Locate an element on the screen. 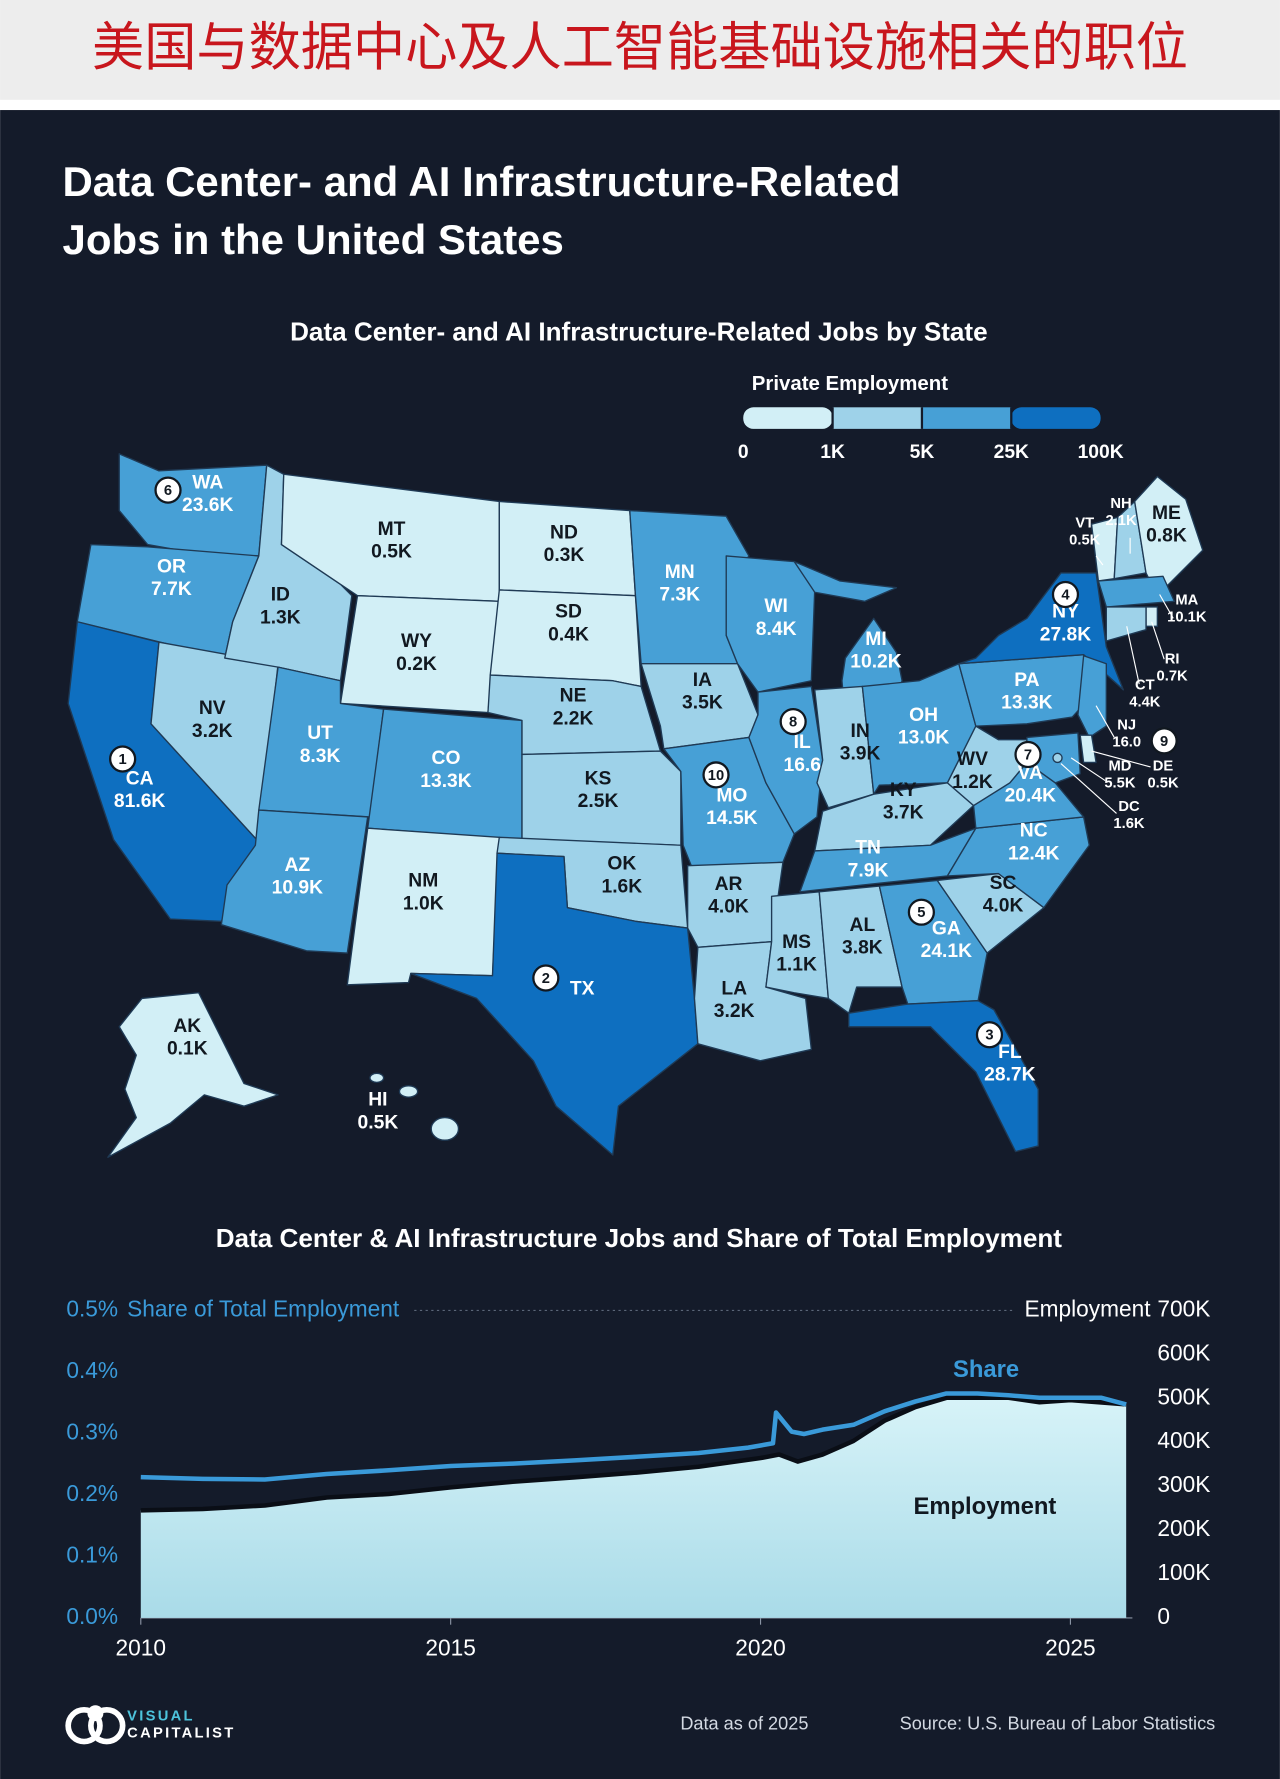 The height and width of the screenshot is (1779, 1280). state-abbr: NC is located at coordinates (1034, 831).